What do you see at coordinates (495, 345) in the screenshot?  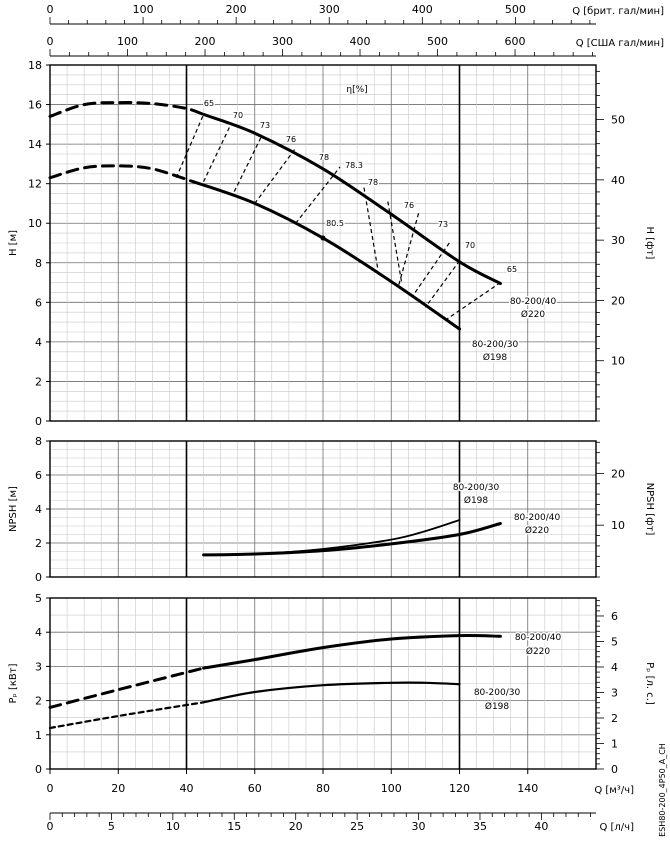 I see `h-series-name-30: 80-200/30` at bounding box center [495, 345].